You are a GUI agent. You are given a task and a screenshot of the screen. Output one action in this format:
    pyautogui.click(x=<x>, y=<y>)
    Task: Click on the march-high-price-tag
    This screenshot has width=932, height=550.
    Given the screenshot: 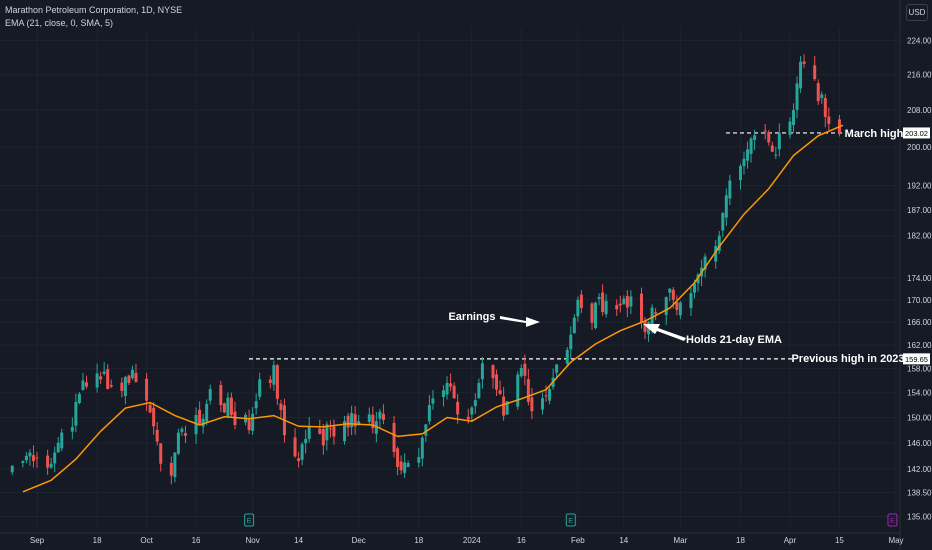 What is the action you would take?
    pyautogui.click(x=916, y=133)
    